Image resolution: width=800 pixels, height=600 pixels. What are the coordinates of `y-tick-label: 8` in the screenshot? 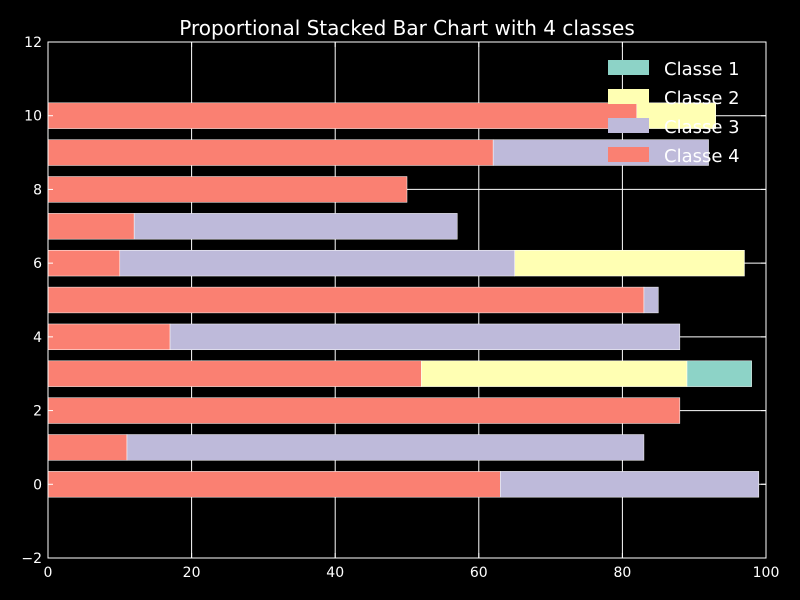 It's located at (37, 190).